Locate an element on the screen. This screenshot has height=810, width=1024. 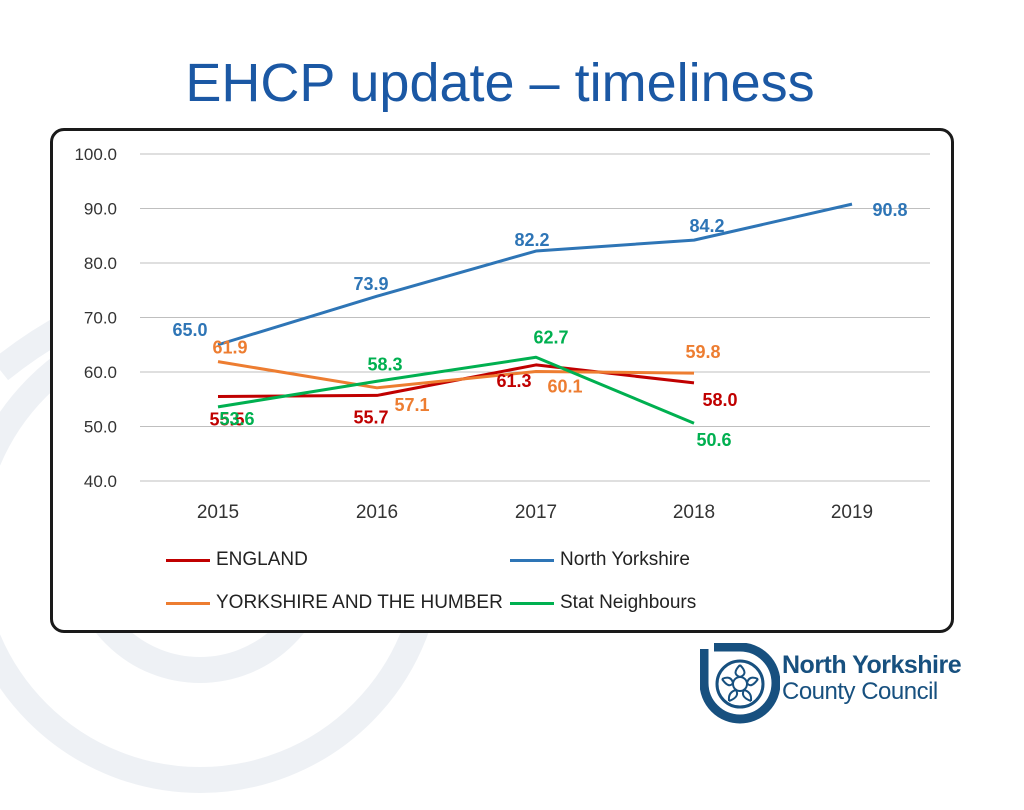
data-label-north-yorkshire: 73.9 is located at coordinates (370, 284).